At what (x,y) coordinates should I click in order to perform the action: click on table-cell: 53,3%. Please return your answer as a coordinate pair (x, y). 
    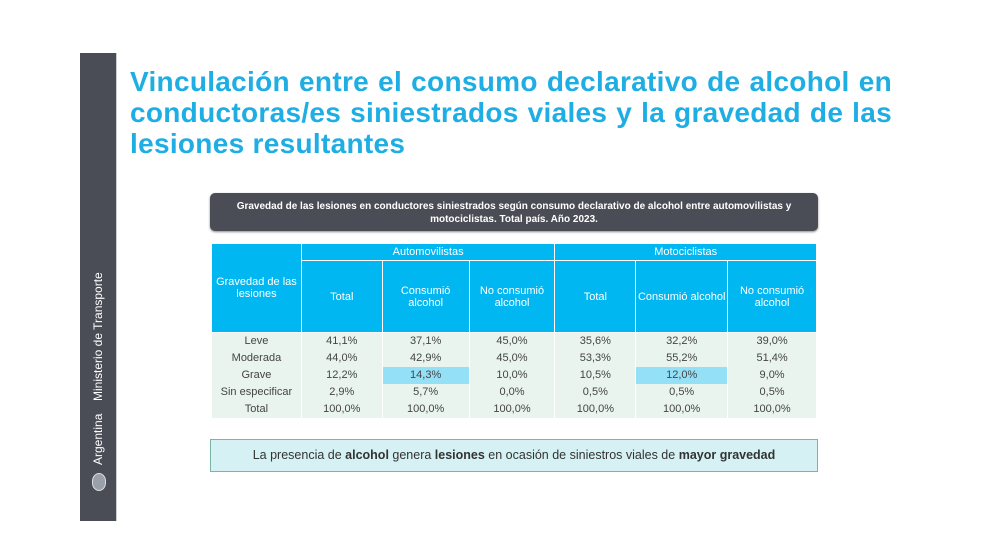
    Looking at the image, I should click on (595, 358).